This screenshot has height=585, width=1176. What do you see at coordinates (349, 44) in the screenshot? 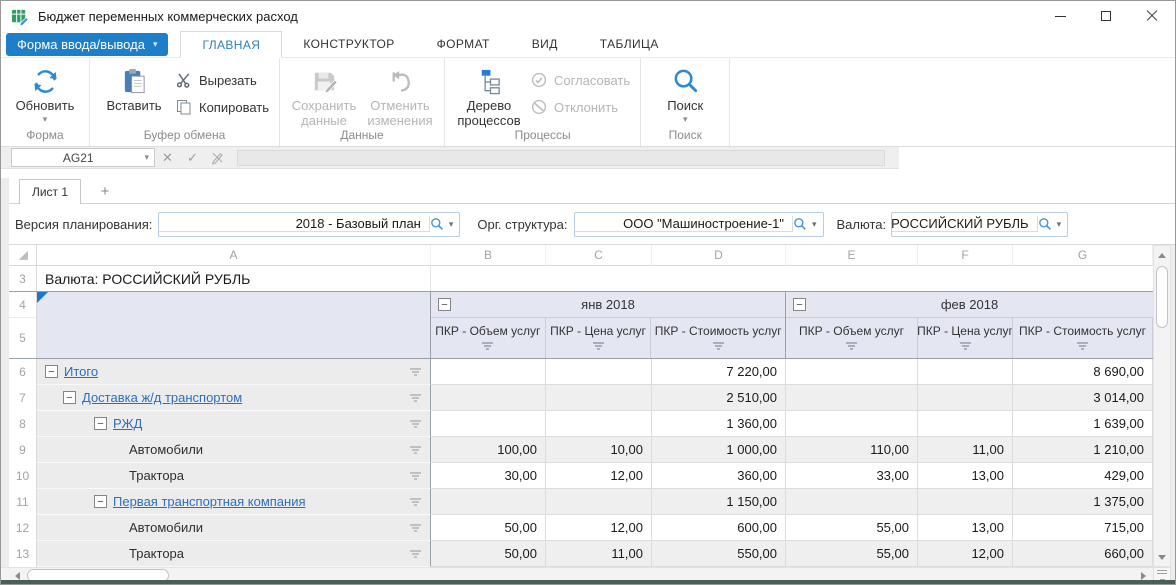
I see `menu-tab-1: КОНСТРУКТОР` at bounding box center [349, 44].